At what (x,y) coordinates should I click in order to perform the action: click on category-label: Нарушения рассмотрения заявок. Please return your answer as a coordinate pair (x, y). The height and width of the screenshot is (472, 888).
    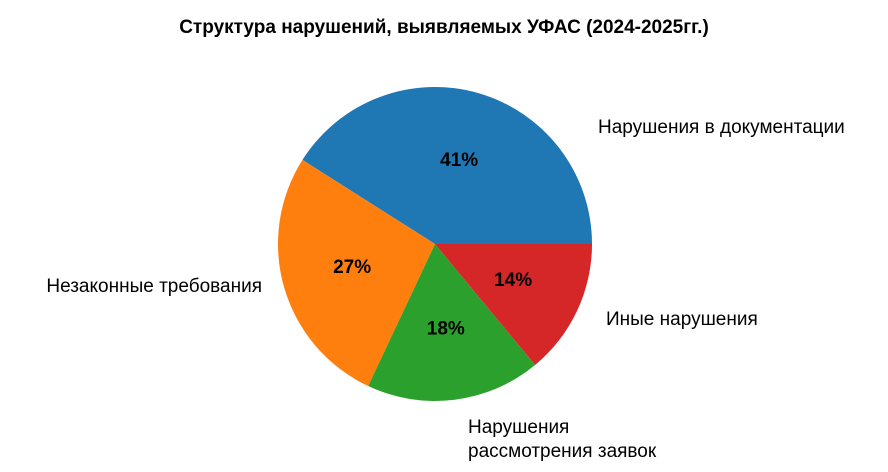
    Looking at the image, I should click on (562, 439).